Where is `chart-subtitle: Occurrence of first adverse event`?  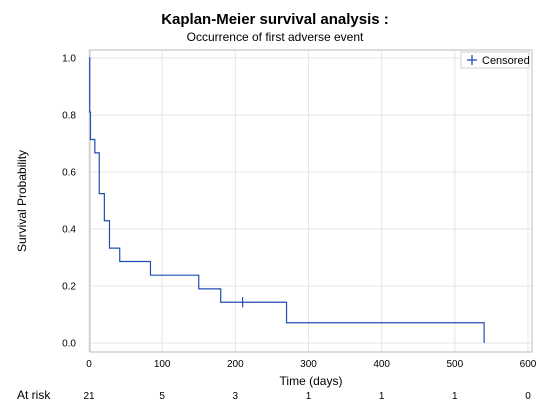 chart-subtitle: Occurrence of first adverse event is located at coordinates (275, 37).